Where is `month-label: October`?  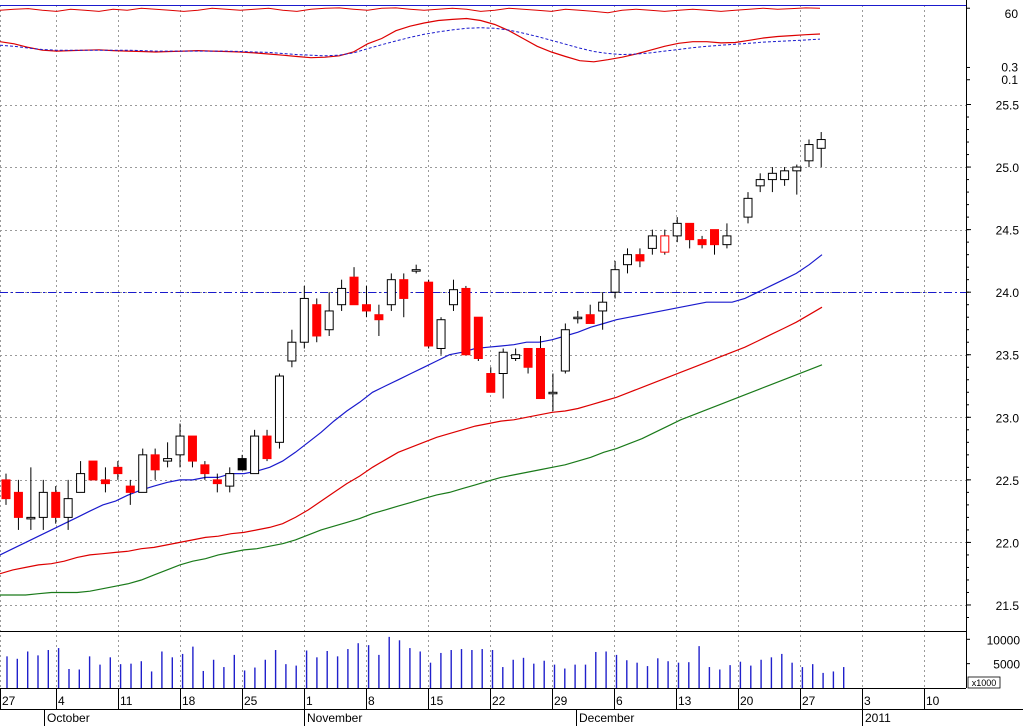
month-label: October is located at coordinates (68, 718).